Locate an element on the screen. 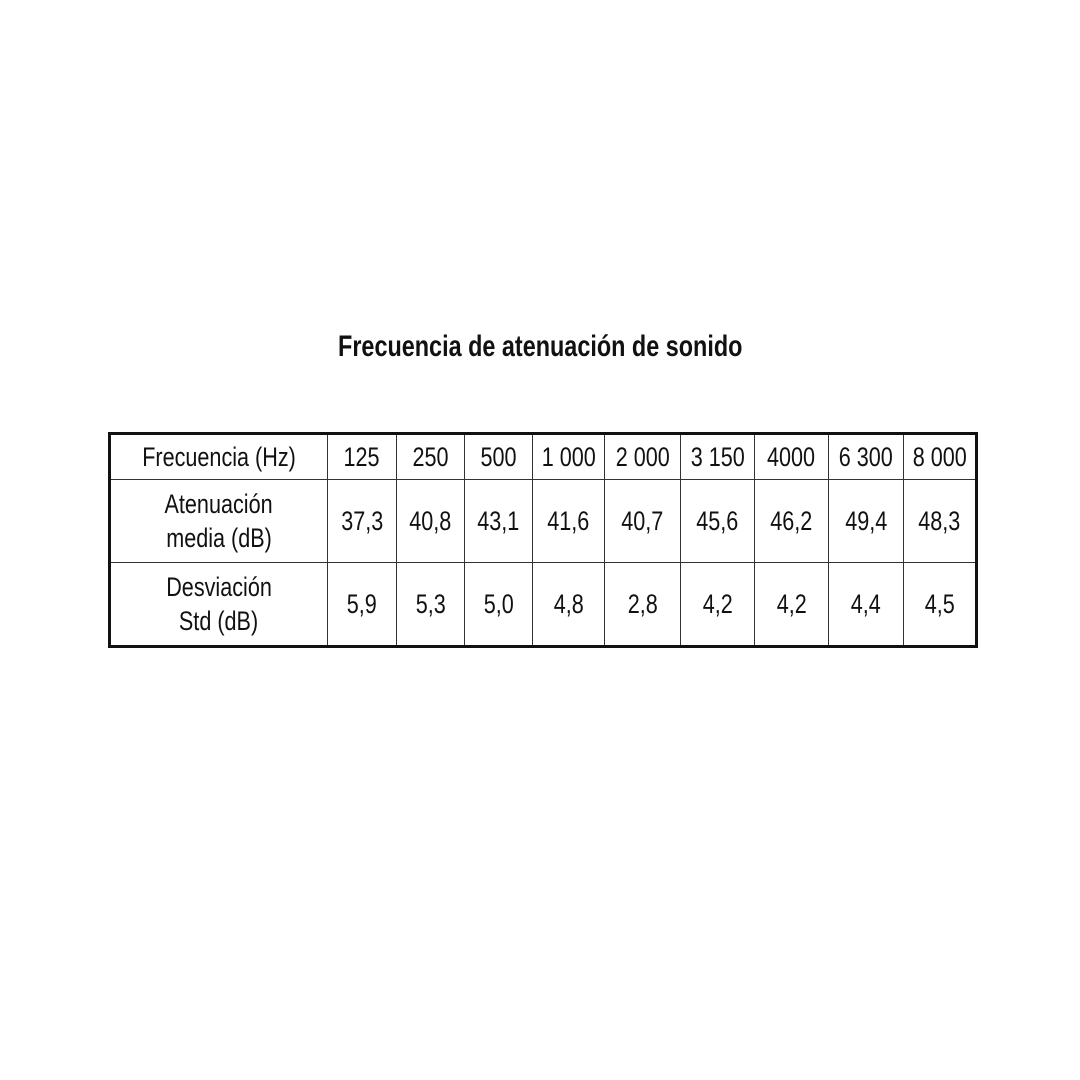 This screenshot has height=1080, width=1080. table-cell: 48,3 is located at coordinates (940, 521).